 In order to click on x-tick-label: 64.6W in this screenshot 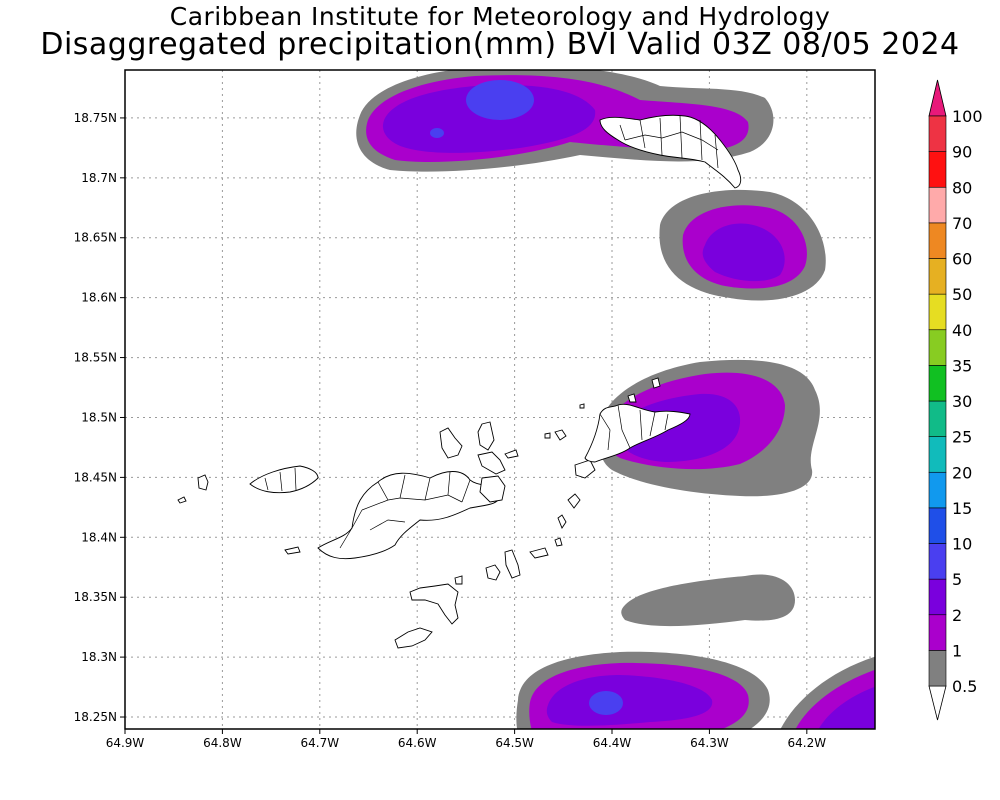, I will do `click(417, 743)`.